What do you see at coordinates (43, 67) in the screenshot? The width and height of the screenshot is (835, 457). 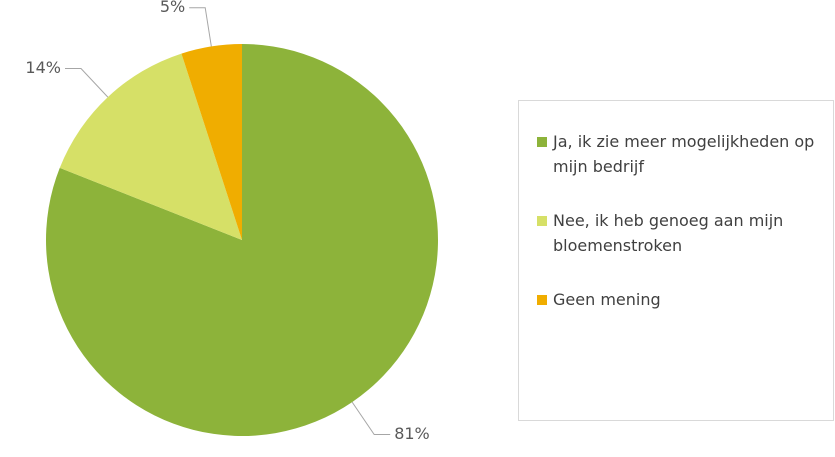 I see `data-label: 14%` at bounding box center [43, 67].